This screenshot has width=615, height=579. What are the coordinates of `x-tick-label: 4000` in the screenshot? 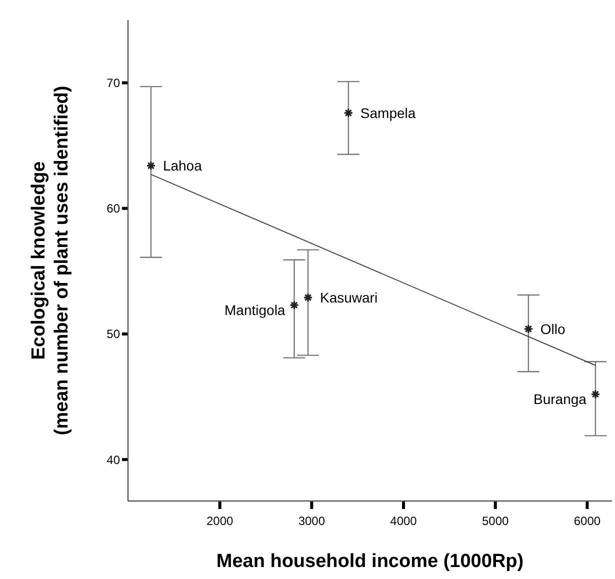 It's located at (404, 521).